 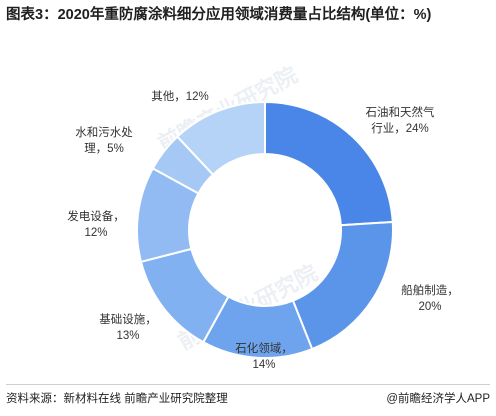 I want to click on source-note: 资料来源：新材料在线 前瞻产业研究院整理, so click(x=117, y=399).